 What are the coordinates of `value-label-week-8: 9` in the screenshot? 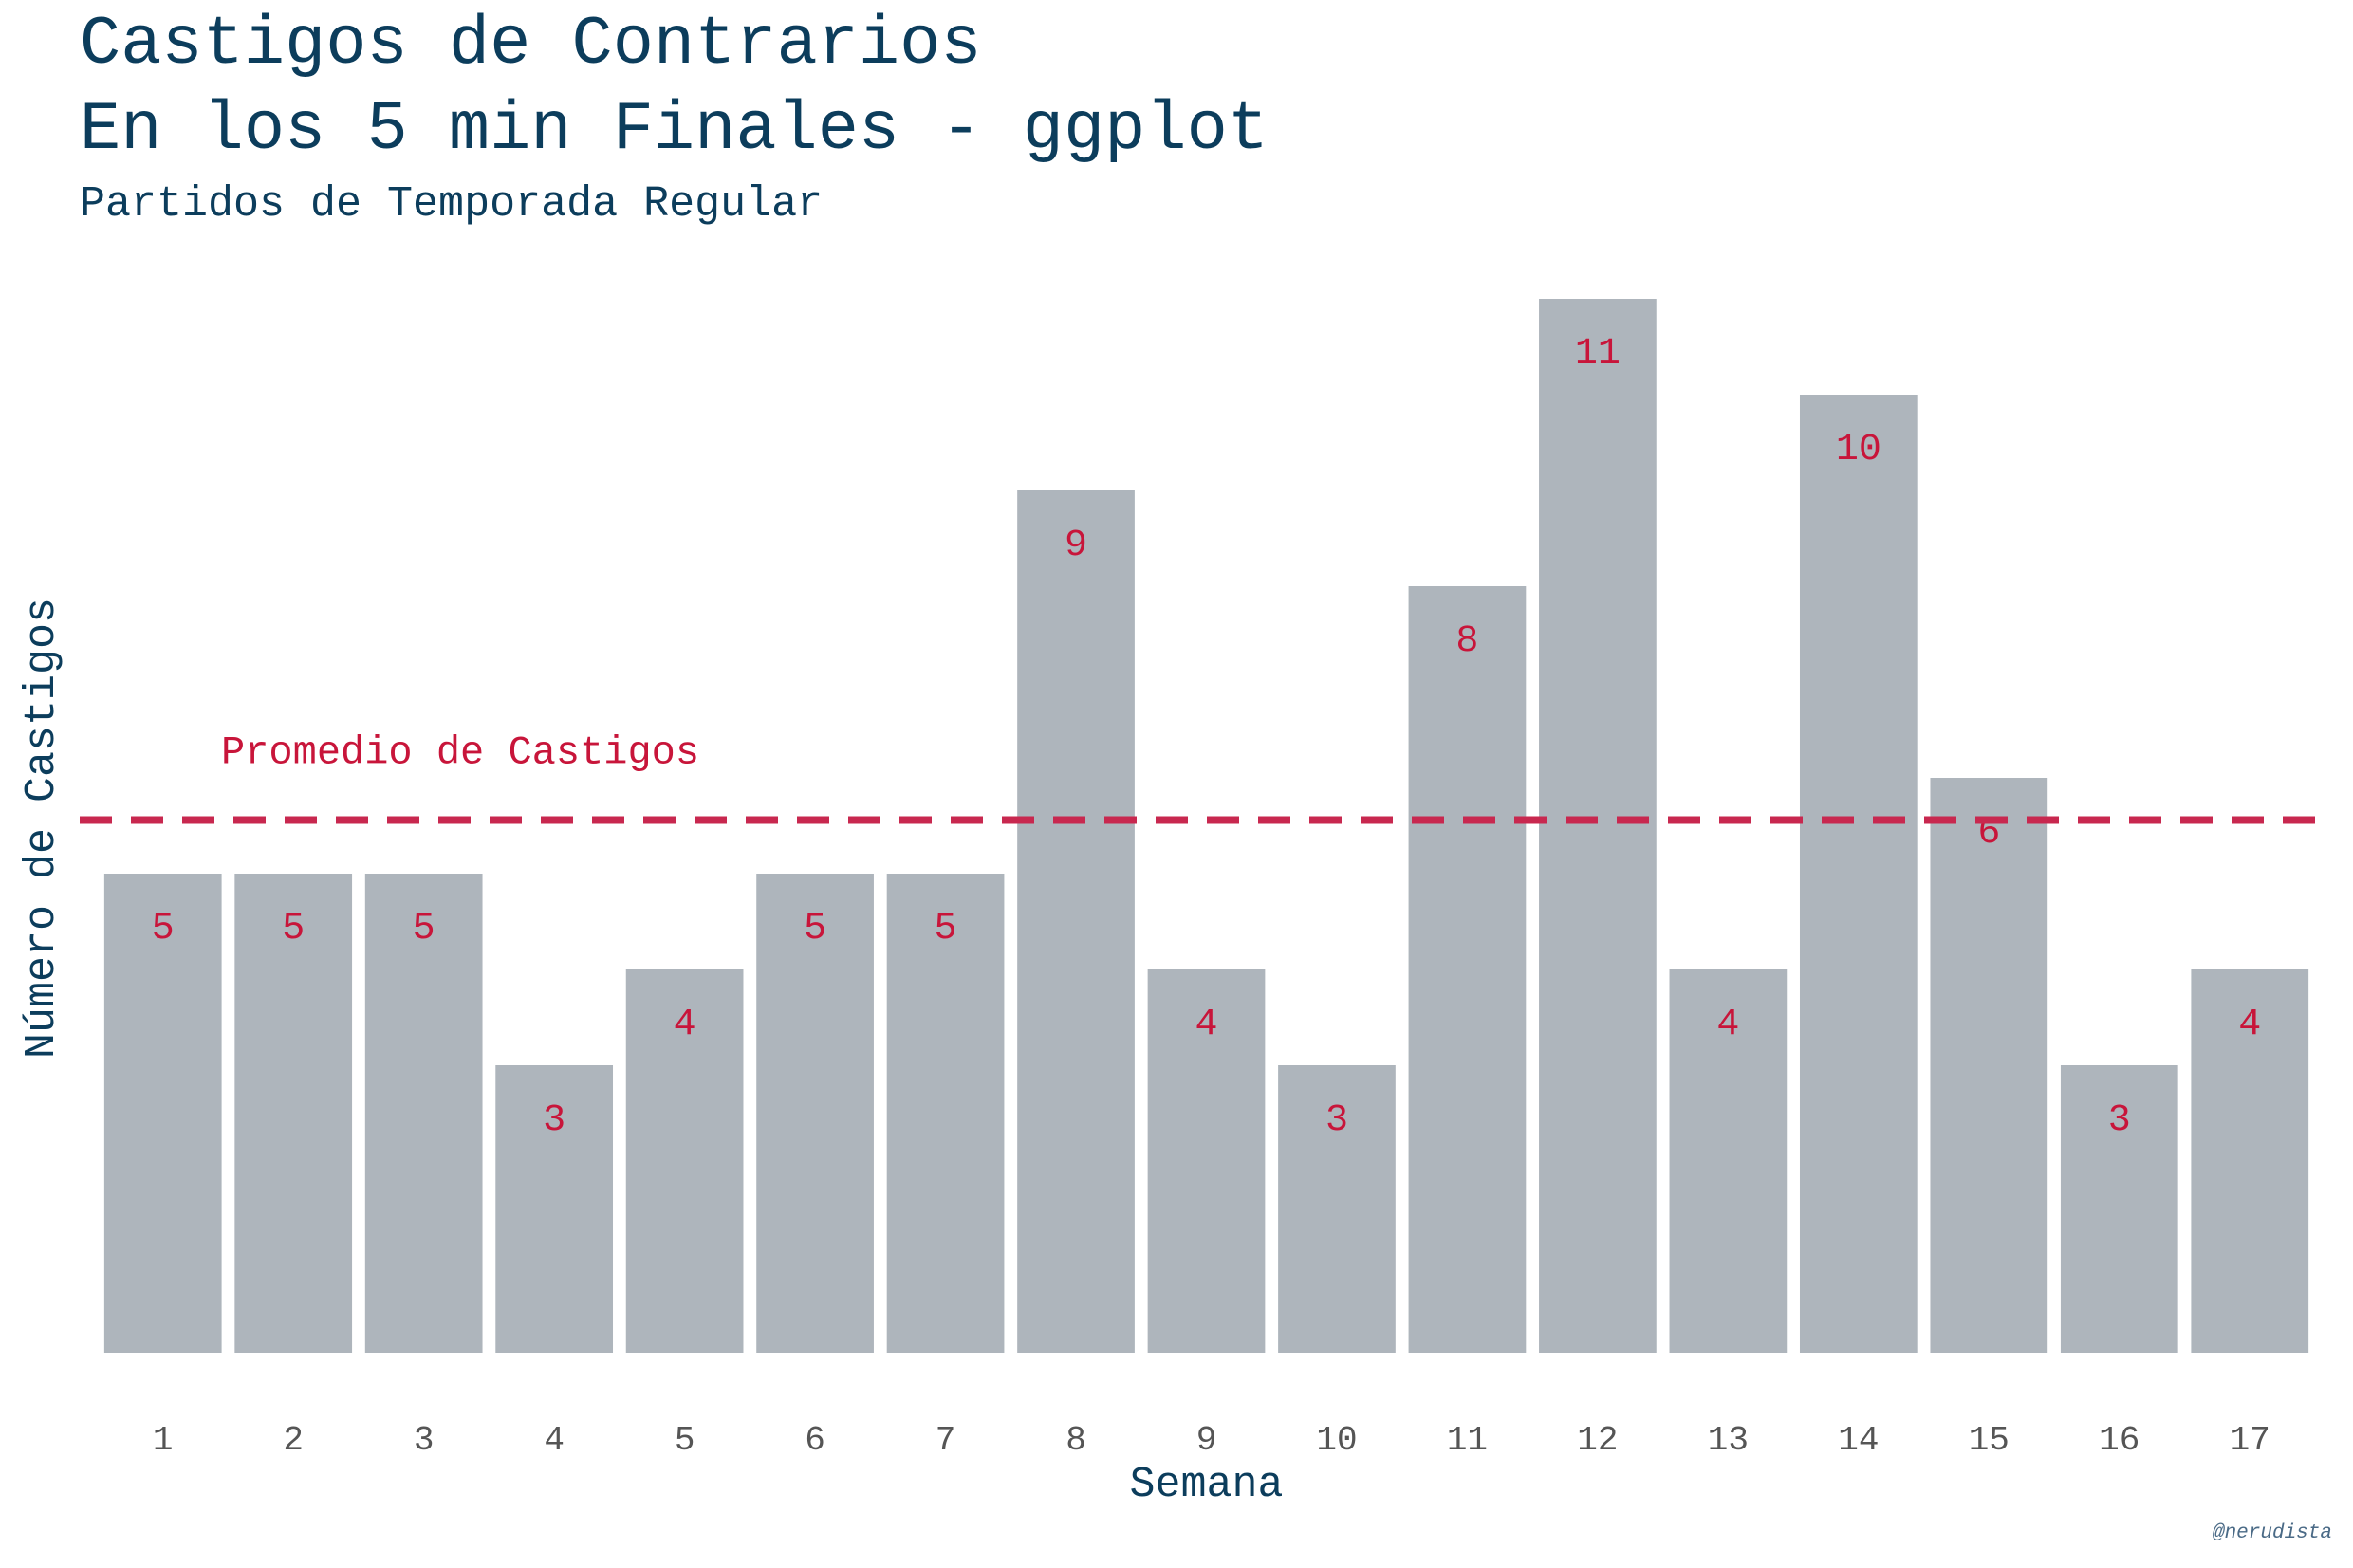 It's located at (1076, 546).